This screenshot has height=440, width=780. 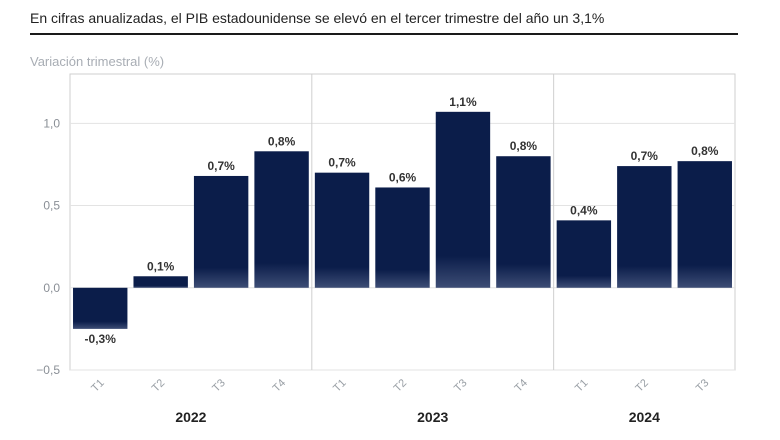 I want to click on year-label: 2024, so click(x=644, y=417).